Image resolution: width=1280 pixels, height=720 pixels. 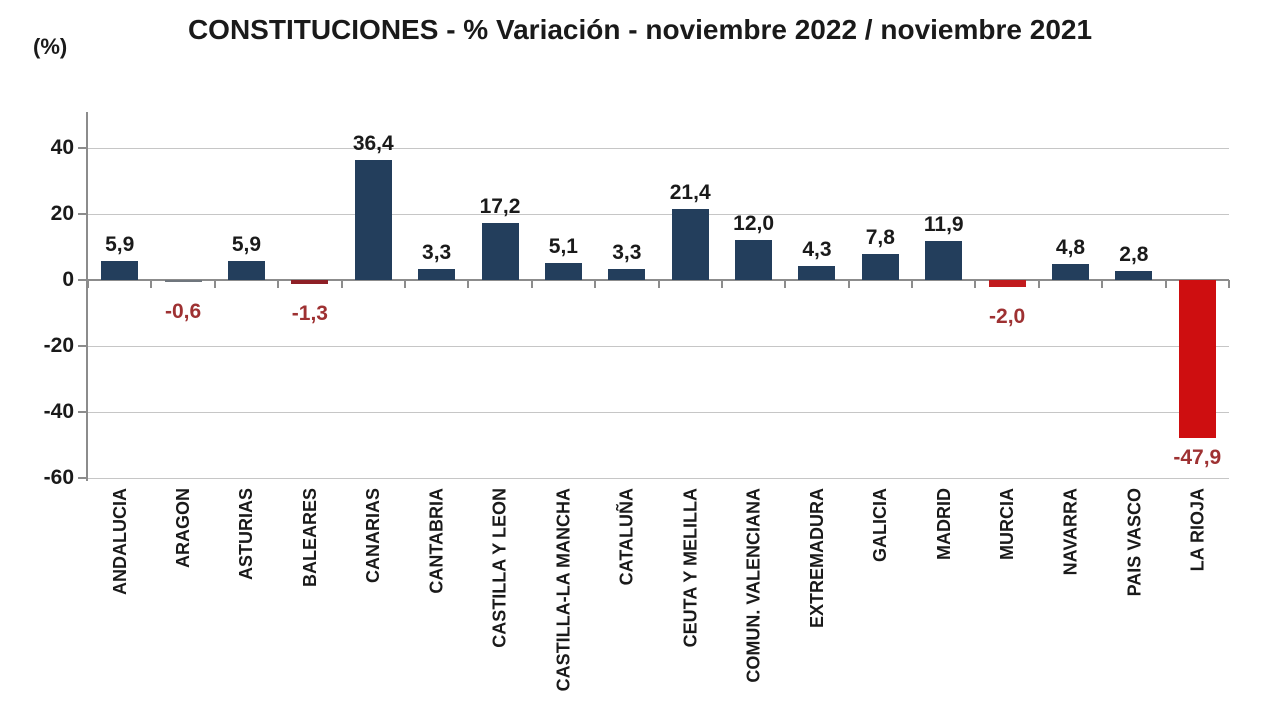 What do you see at coordinates (183, 311) in the screenshot?
I see `bar-value-label: -0,6` at bounding box center [183, 311].